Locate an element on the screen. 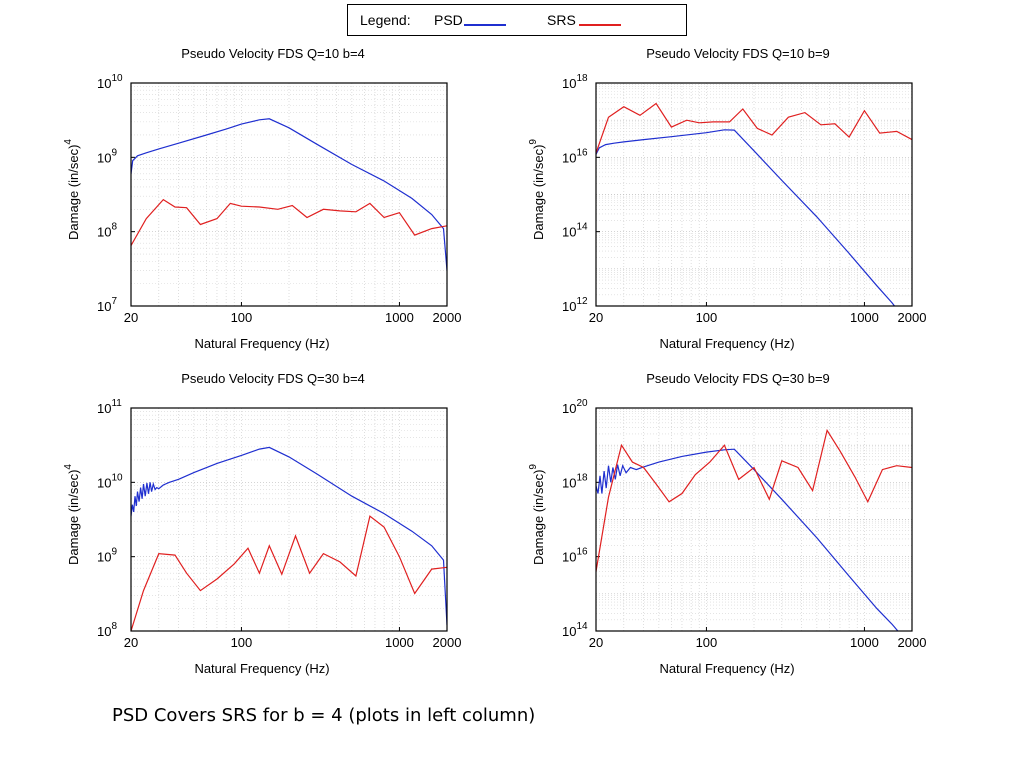 This screenshot has height=768, width=1024. y-tick-label: 10¹² is located at coordinates (575, 305).